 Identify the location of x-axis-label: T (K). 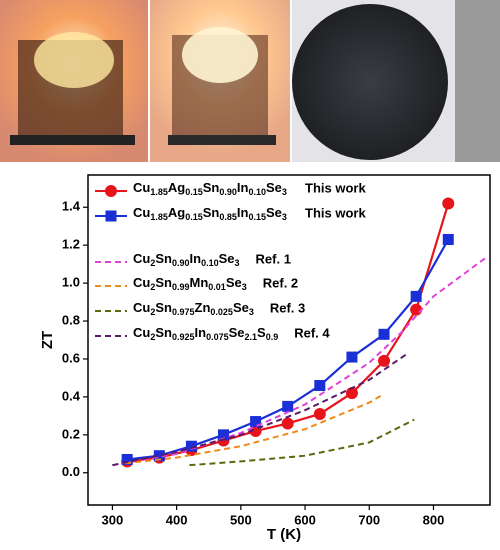
(284, 534).